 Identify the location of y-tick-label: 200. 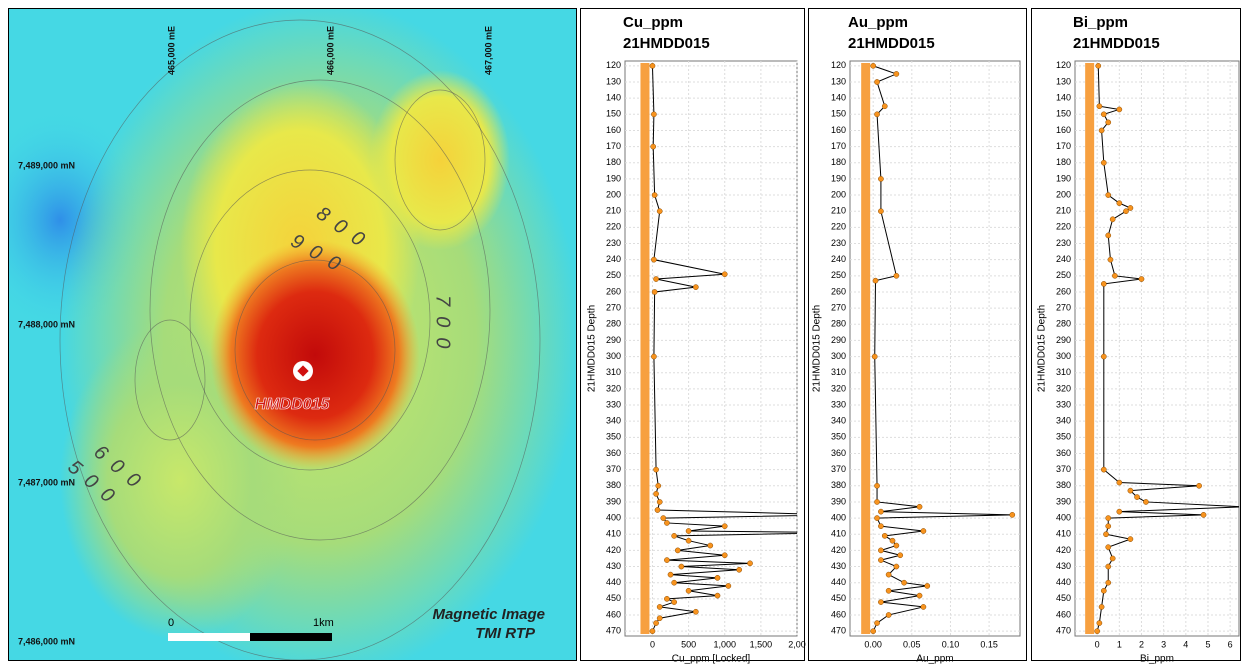
(838, 194).